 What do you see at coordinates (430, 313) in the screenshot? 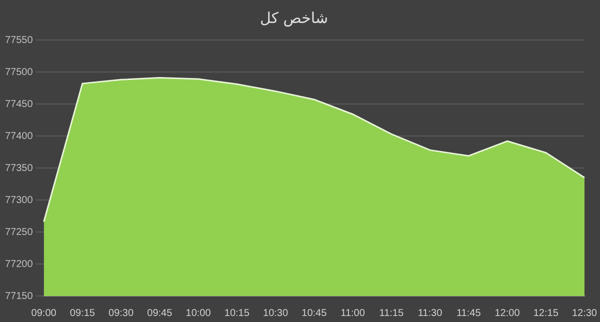
I see `x-tick-label: 11:30` at bounding box center [430, 313].